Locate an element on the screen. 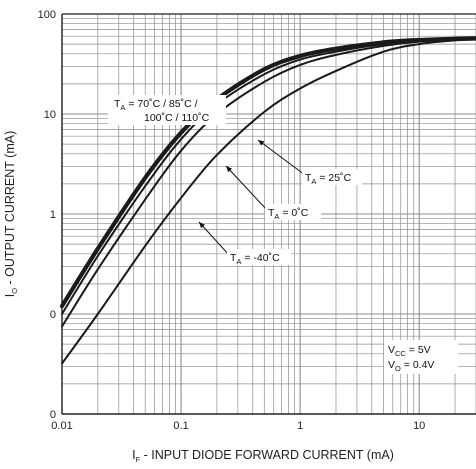 This screenshot has width=476, height=469. svg-text: TA = 0˚C is located at coordinates (288, 214).